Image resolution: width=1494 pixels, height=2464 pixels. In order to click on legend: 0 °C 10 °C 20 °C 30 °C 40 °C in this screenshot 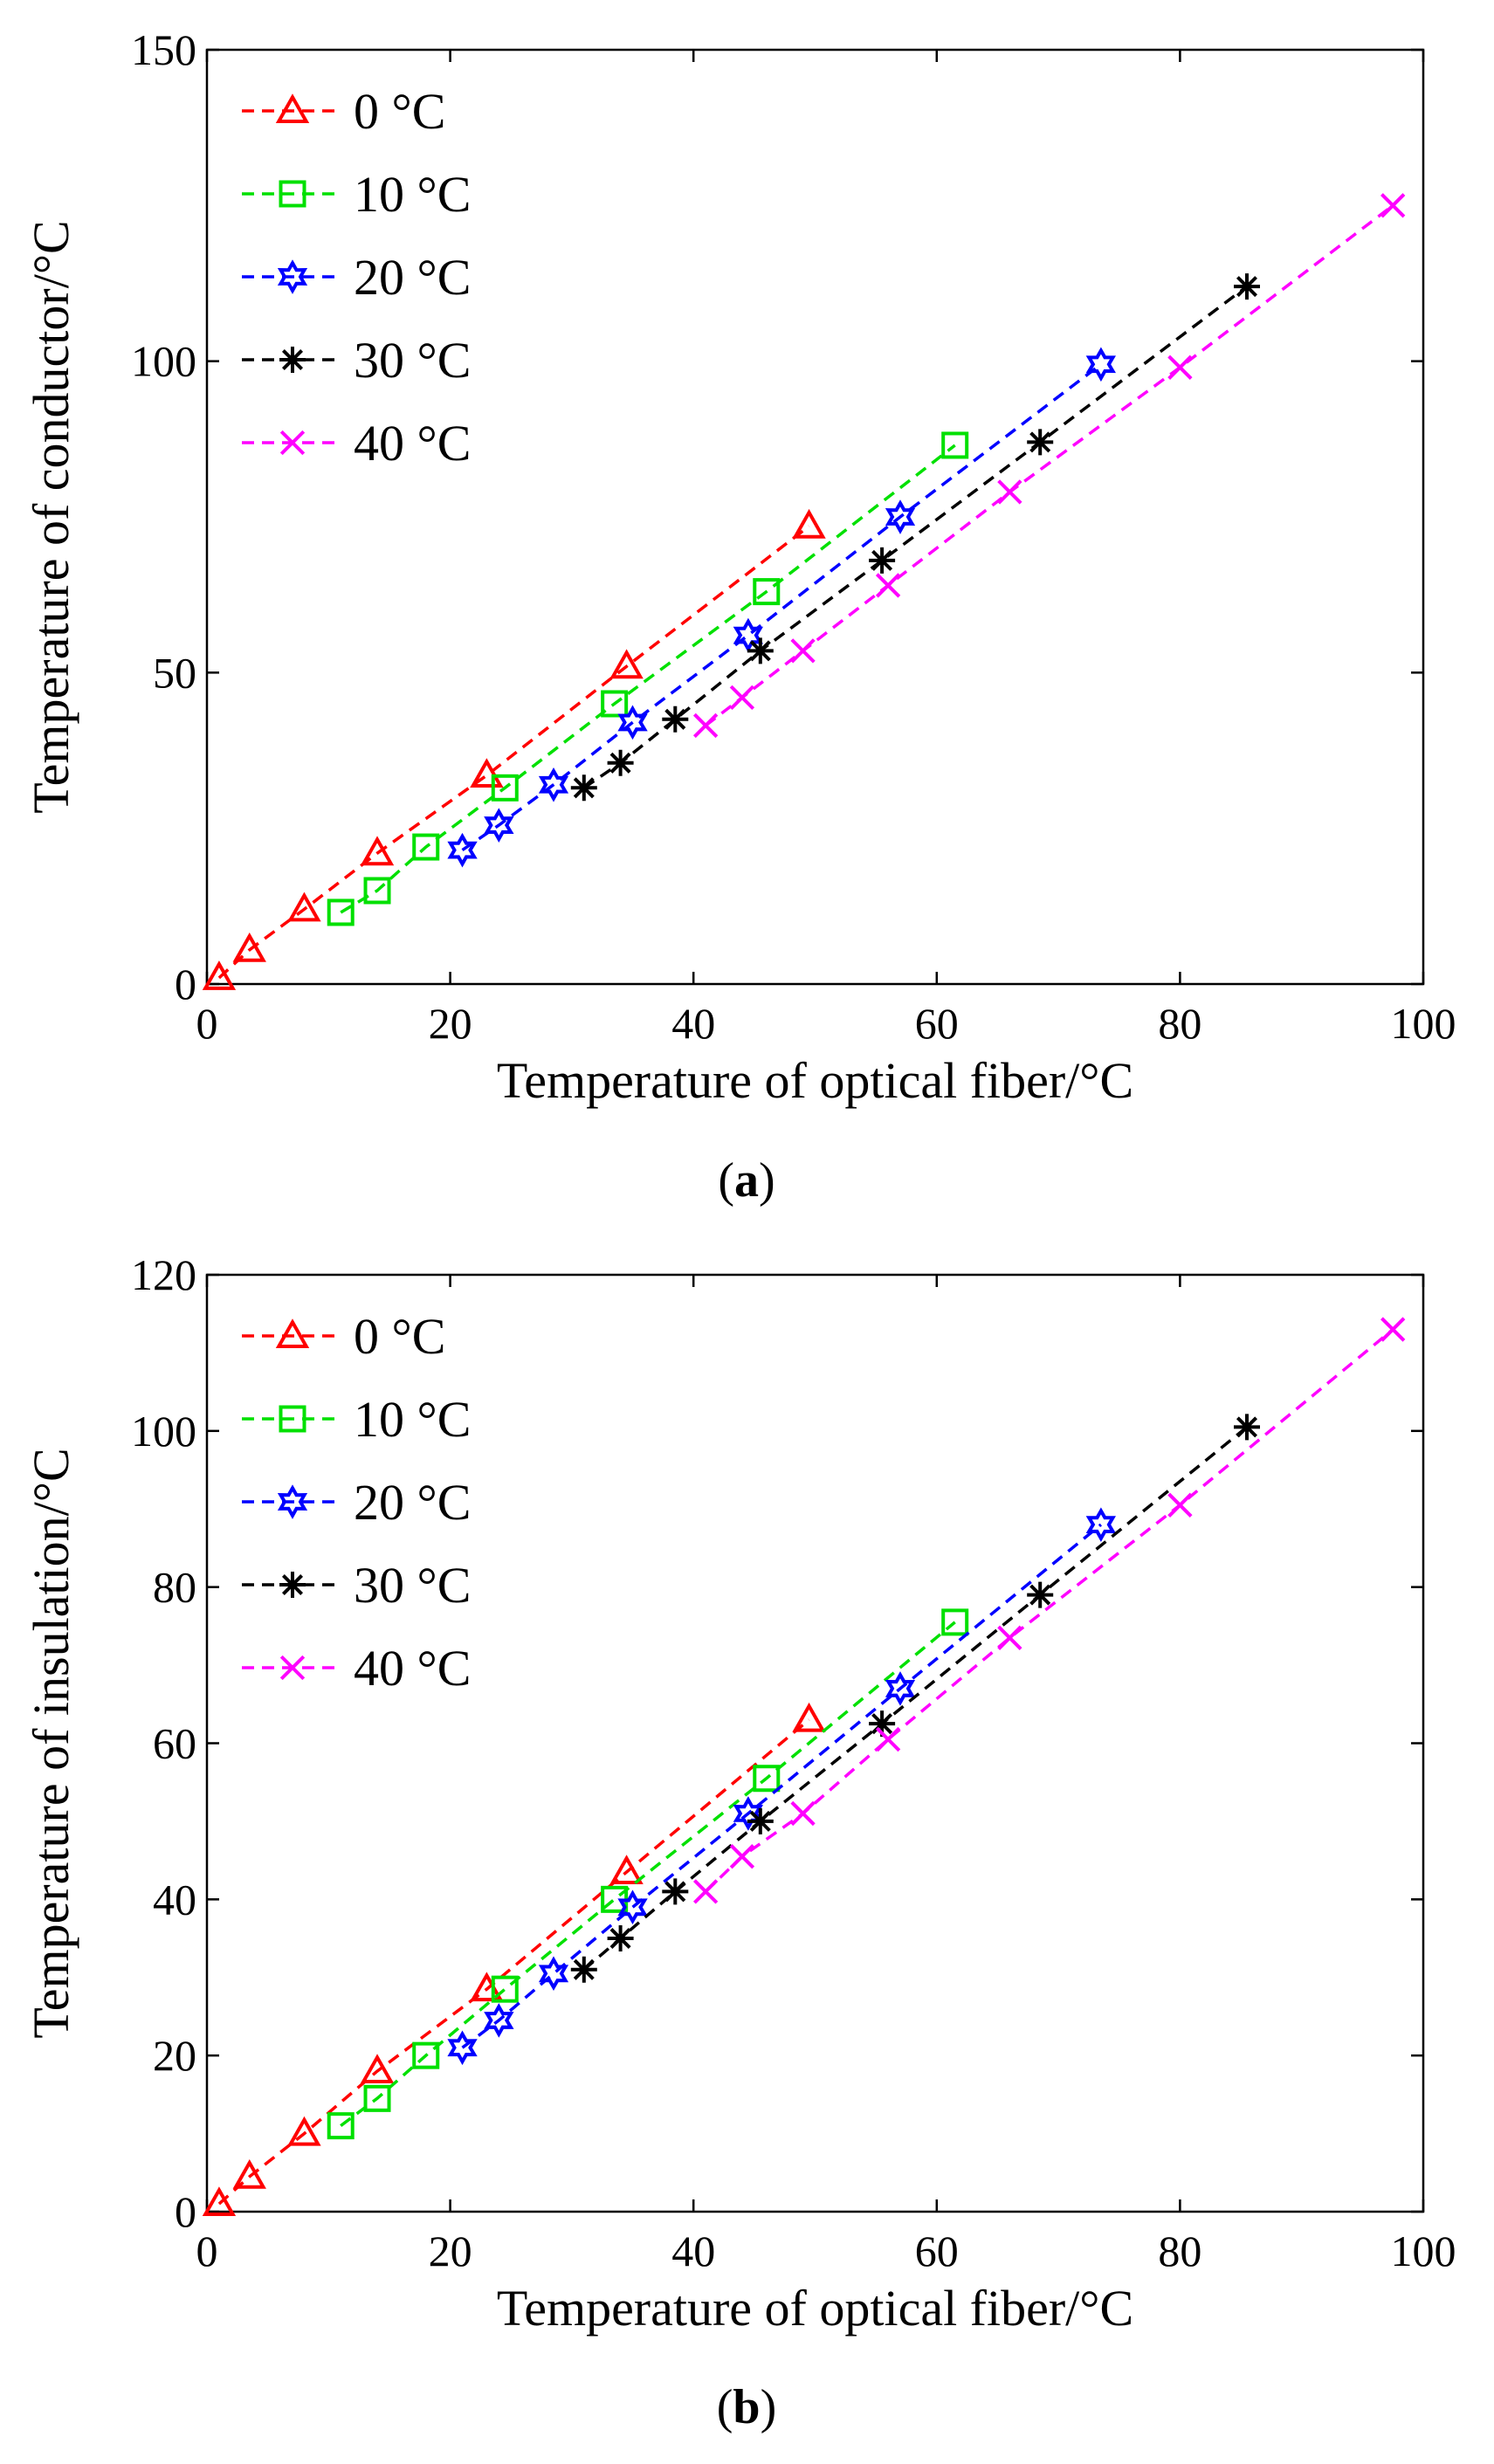, I will do `click(356, 277)`.